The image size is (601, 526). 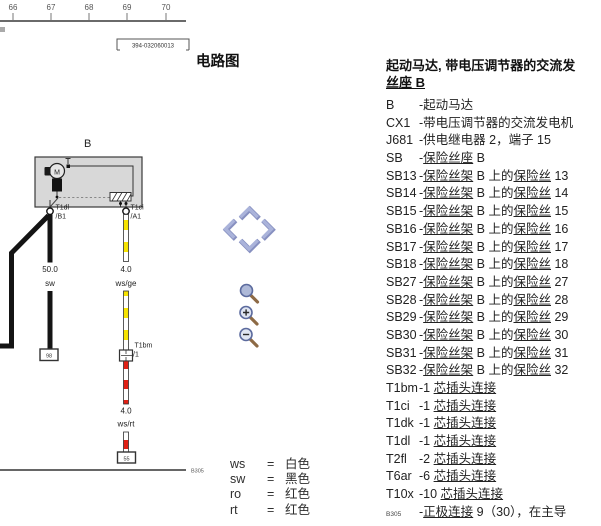 I want to click on chevron-left-icon, so click(x=230, y=229).